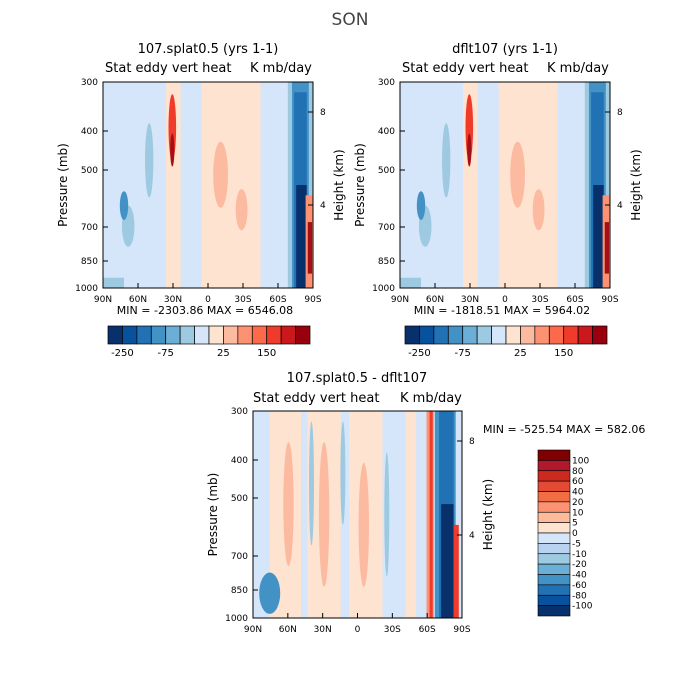 This screenshot has height=700, width=700. What do you see at coordinates (502, 310) in the screenshot?
I see `panel2-min-max: MIN = -1818.51 MAX = 5964.02` at bounding box center [502, 310].